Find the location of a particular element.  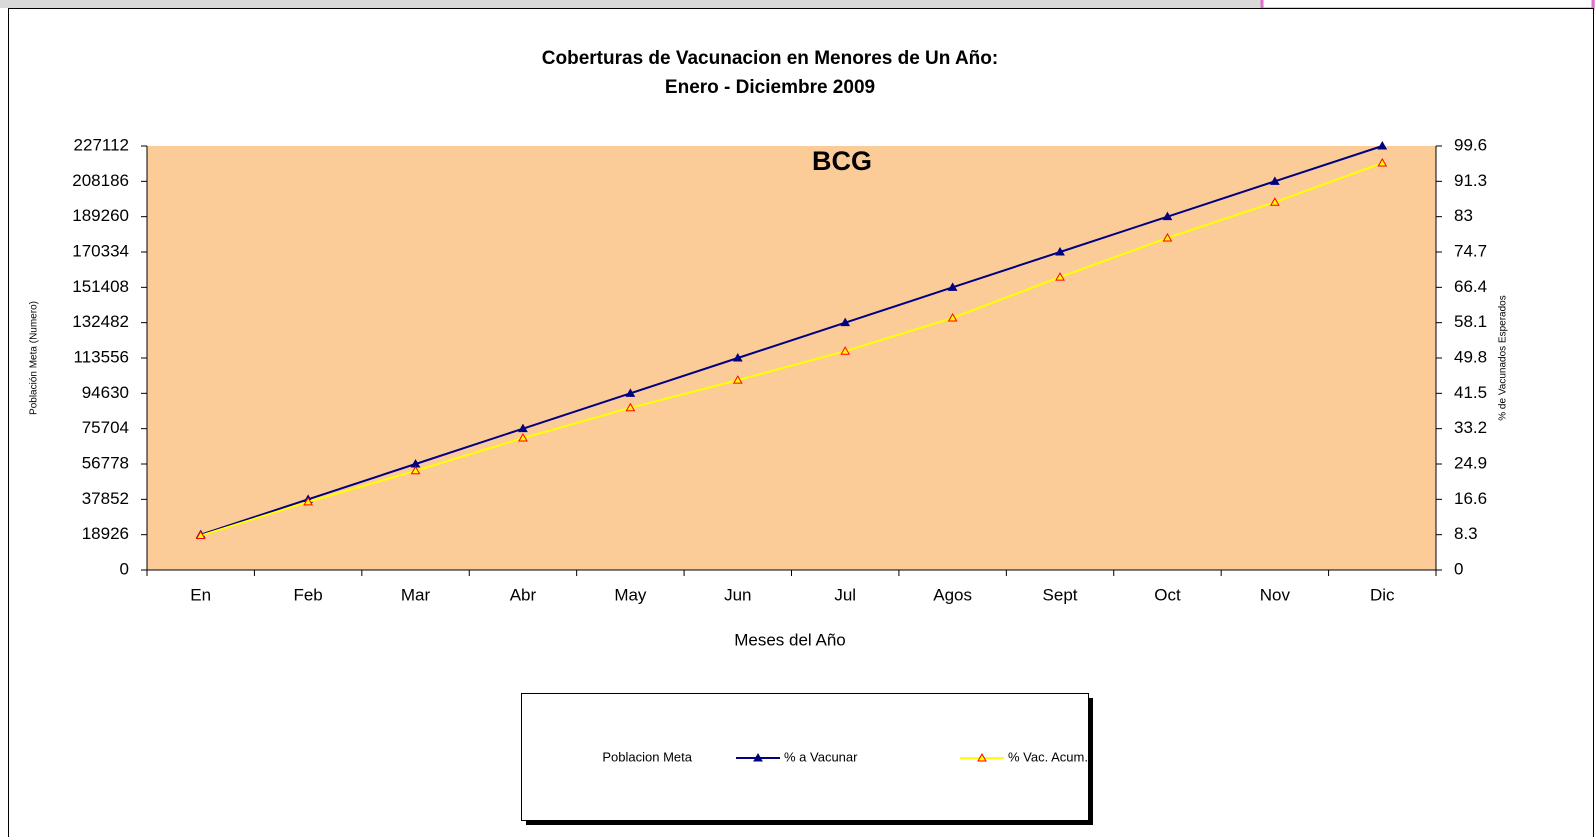

x-tick-label: May is located at coordinates (630, 594).